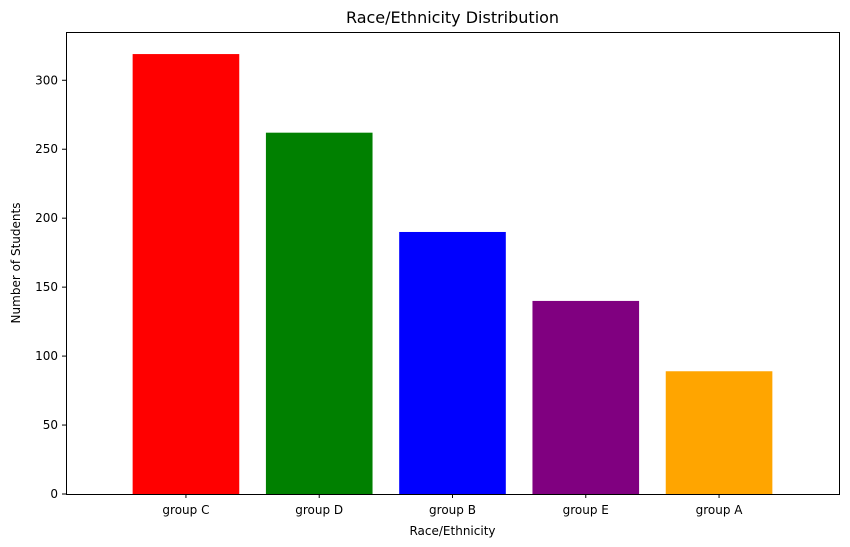  What do you see at coordinates (46, 149) in the screenshot?
I see `y-tick-label: 250` at bounding box center [46, 149].